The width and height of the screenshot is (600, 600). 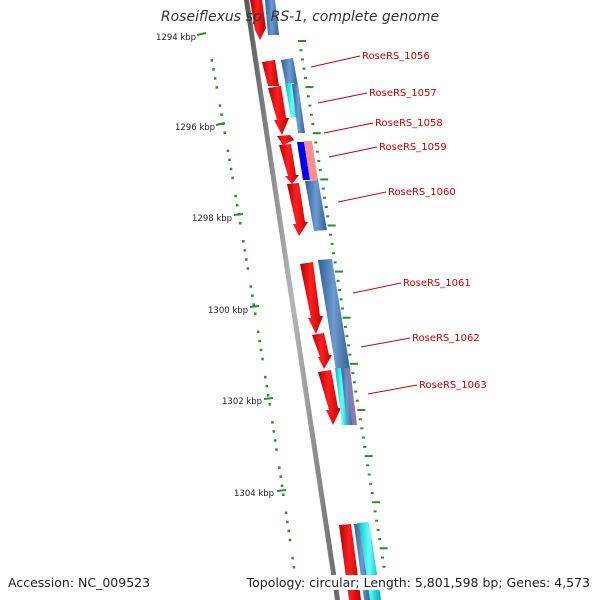 What do you see at coordinates (351, 396) in the screenshot?
I see `purple-feature` at bounding box center [351, 396].